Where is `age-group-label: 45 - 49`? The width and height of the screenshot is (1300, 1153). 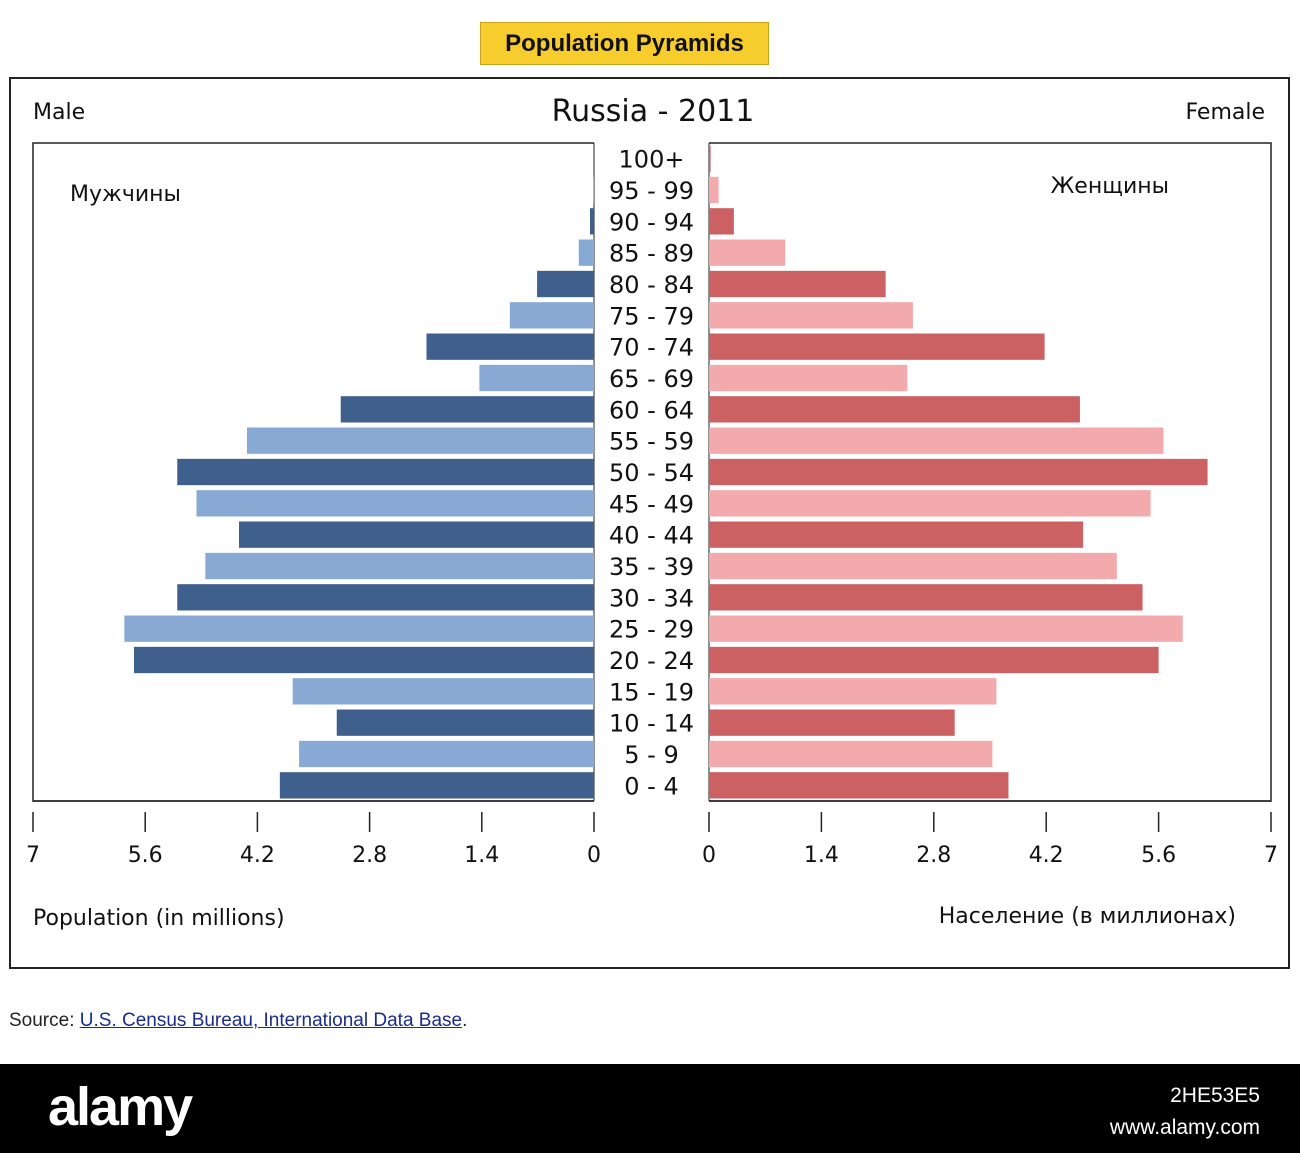 age-group-label: 45 - 49 is located at coordinates (651, 504).